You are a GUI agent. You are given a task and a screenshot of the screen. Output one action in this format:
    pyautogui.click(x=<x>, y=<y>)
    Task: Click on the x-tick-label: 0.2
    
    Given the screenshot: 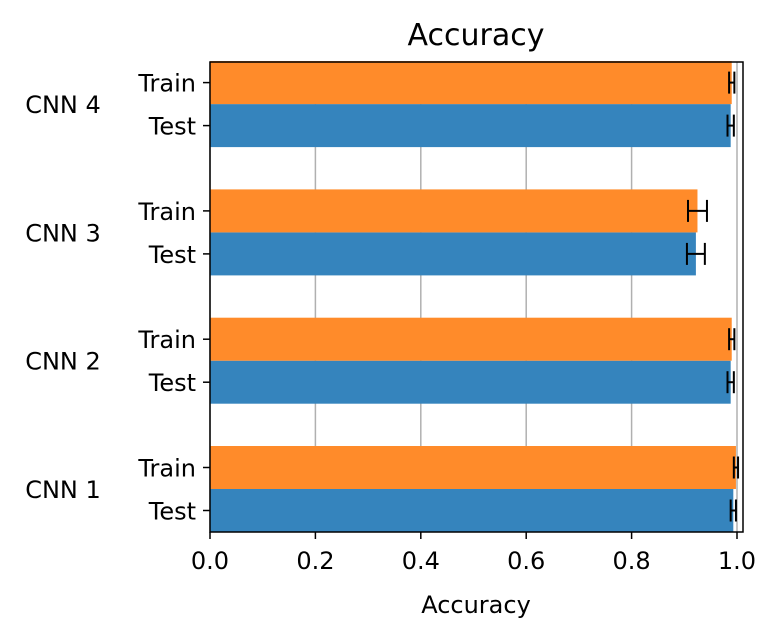 What is the action you would take?
    pyautogui.click(x=315, y=561)
    